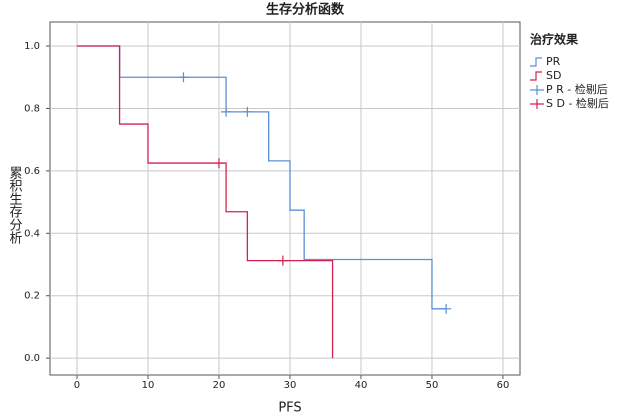  What do you see at coordinates (577, 89) in the screenshot?
I see `legend-label: P R - 检剔后` at bounding box center [577, 89].